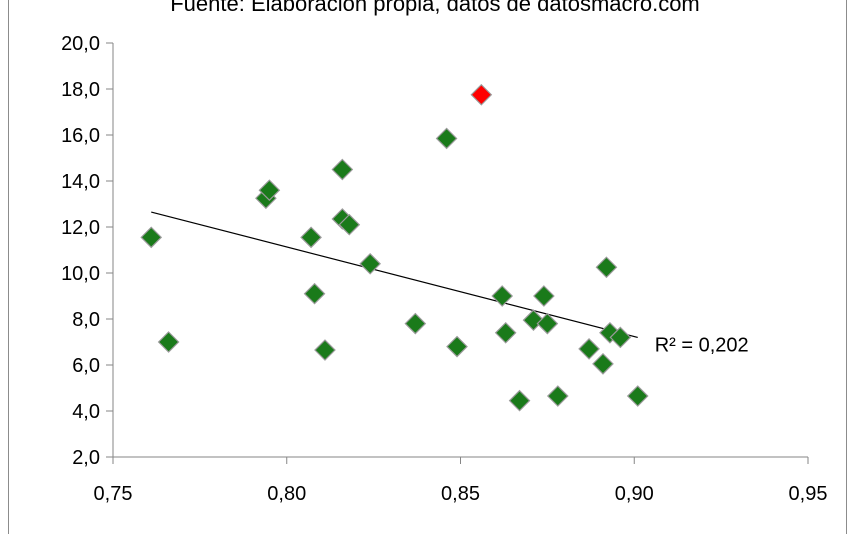 This screenshot has width=848, height=534. Describe the element at coordinates (113, 494) in the screenshot. I see `x-tick-label: 0,75` at that location.